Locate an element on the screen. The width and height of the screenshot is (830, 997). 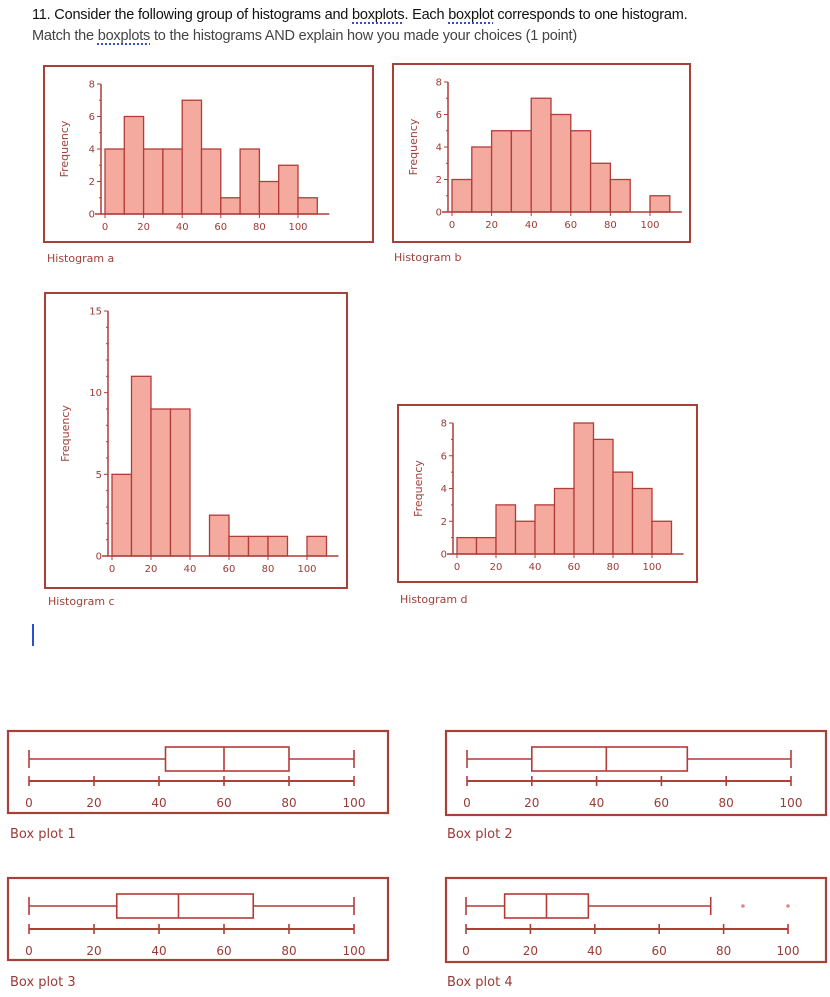
boxplot-bp1: 0 20 40 60 80 100 Box plot 1 is located at coordinates (198, 785).